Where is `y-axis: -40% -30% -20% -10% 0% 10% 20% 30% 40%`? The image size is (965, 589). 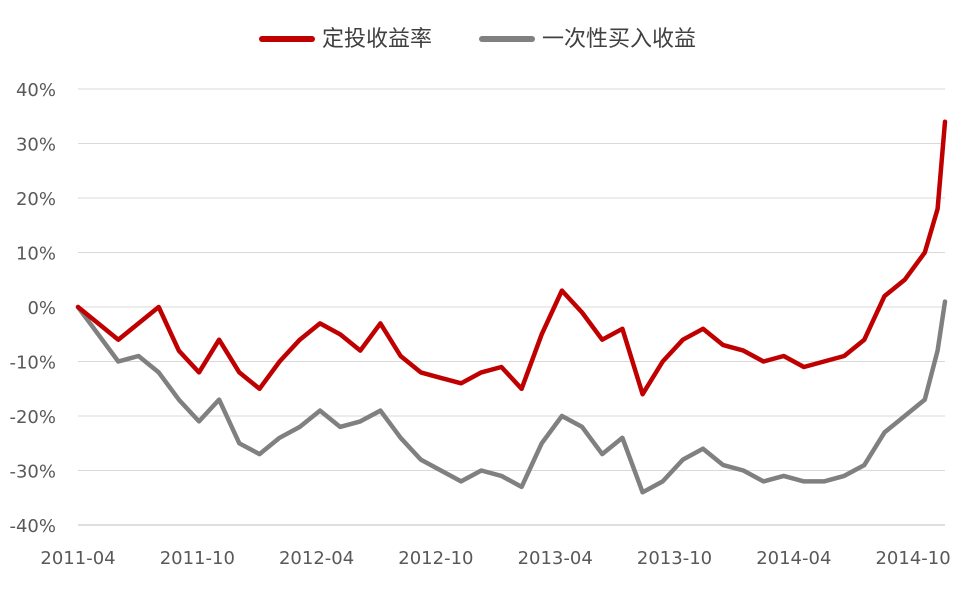 y-axis: -40% -30% -20% -10% 0% 10% 20% 30% 40% is located at coordinates (32, 308).